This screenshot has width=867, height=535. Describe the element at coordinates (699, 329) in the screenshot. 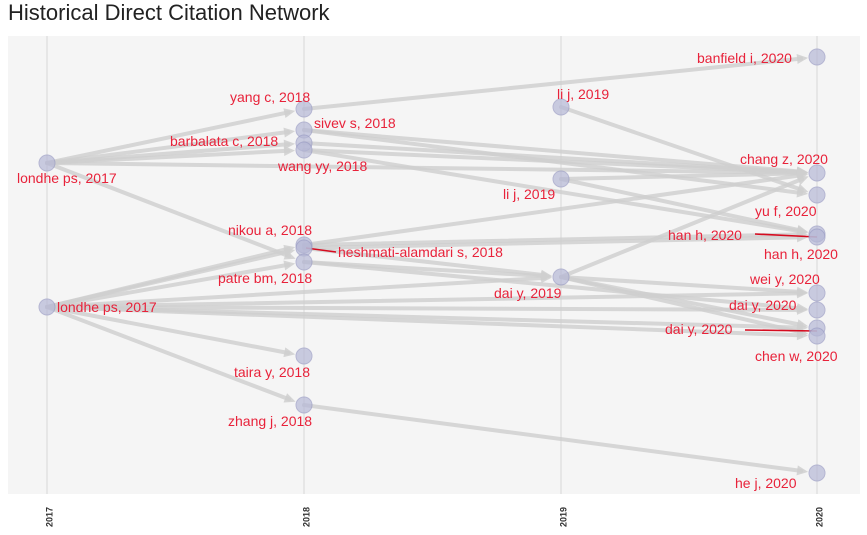

I see `node-label-daiy20b: dai y, 2020` at that location.